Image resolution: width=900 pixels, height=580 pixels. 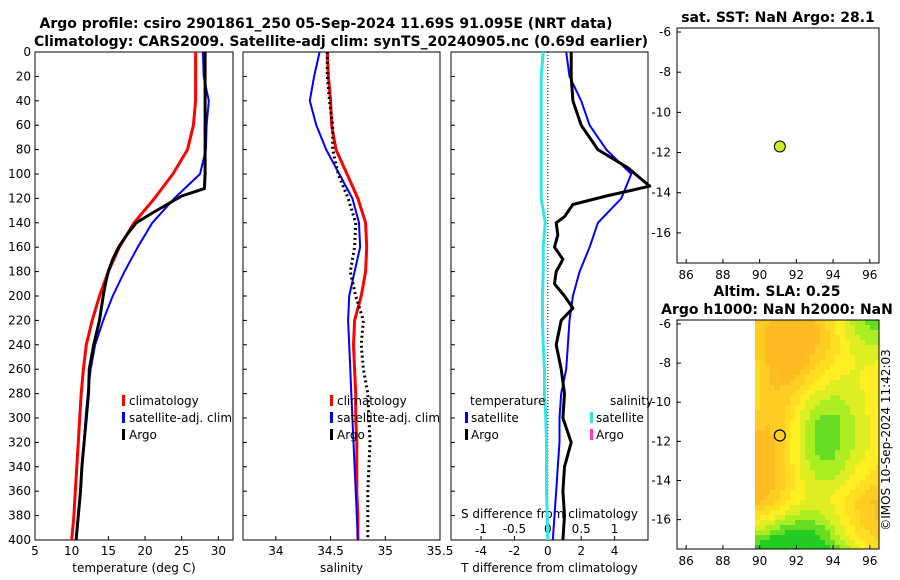 What do you see at coordinates (481, 551) in the screenshot?
I see `x-tick-label: -4` at bounding box center [481, 551].